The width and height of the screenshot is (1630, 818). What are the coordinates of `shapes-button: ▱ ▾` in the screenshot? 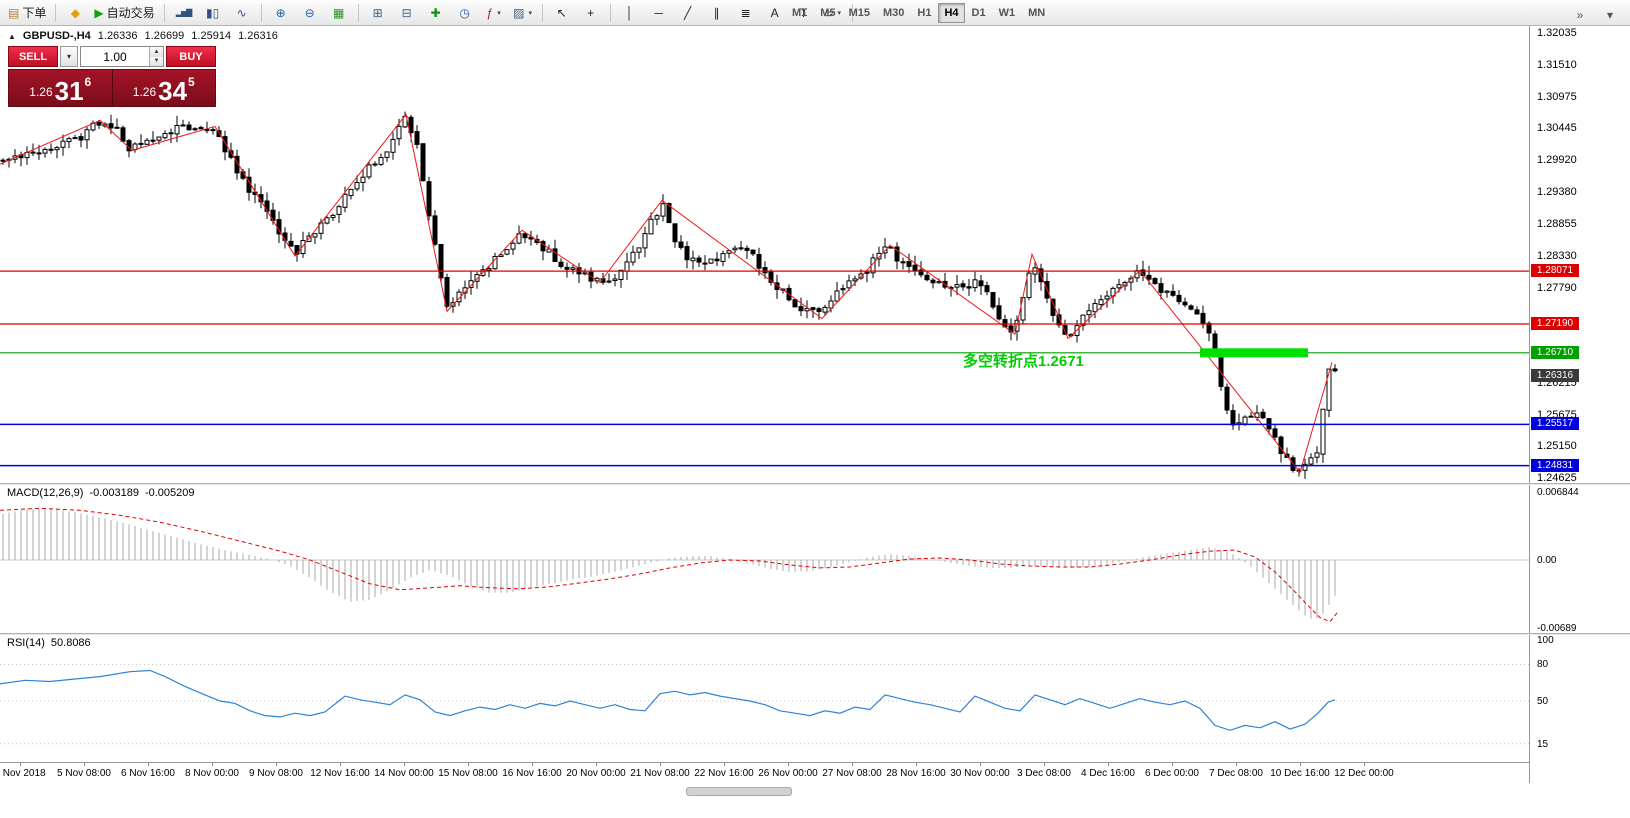 It's located at (833, 13).